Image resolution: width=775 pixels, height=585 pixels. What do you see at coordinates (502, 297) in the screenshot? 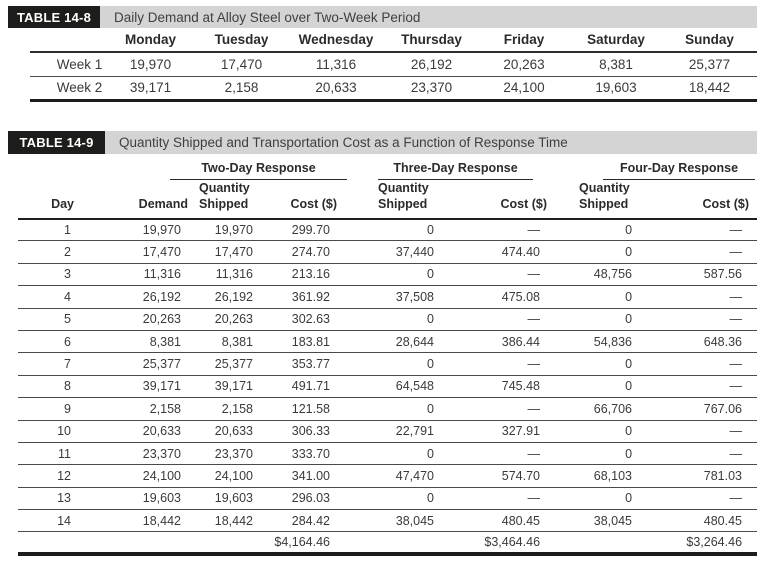
I see `cost-three-day-cell: 475.08` at bounding box center [502, 297].